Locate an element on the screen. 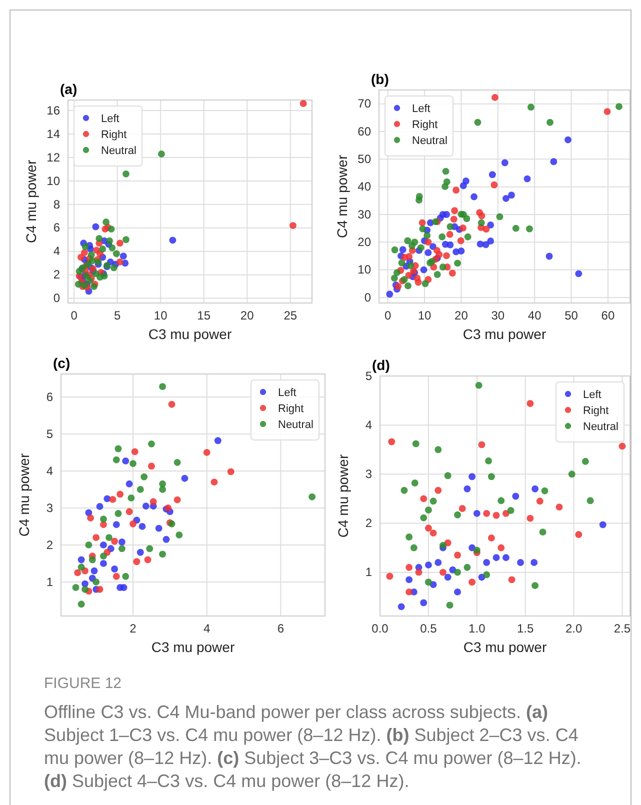 This screenshot has height=805, width=641. x-tick-label: 5 is located at coordinates (117, 315).